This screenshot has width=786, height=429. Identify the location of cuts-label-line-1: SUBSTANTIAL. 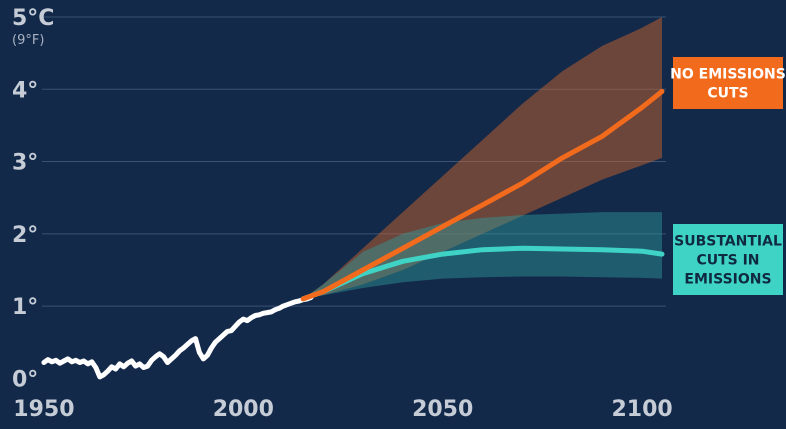
(728, 242).